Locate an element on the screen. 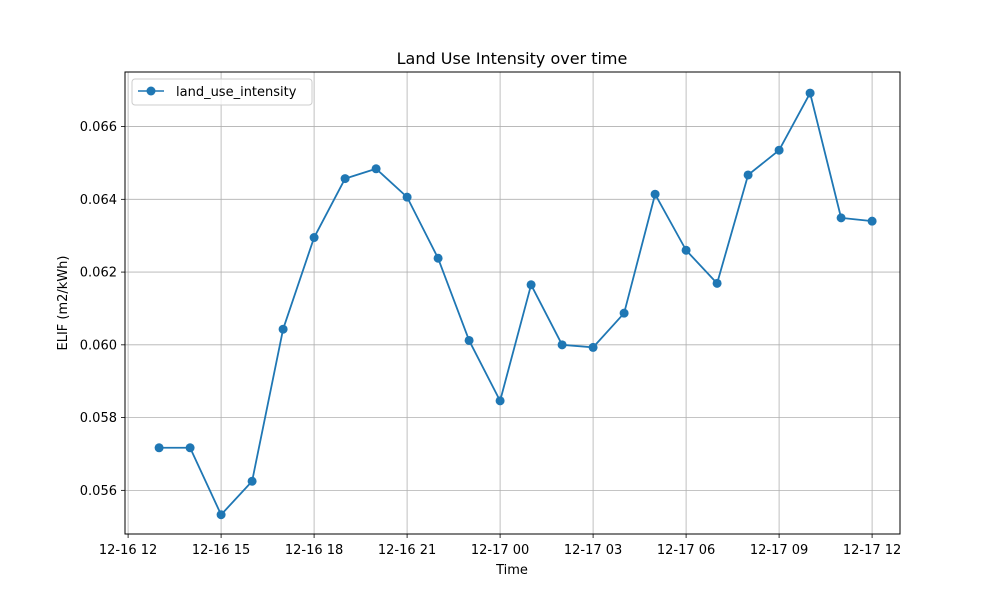 The width and height of the screenshot is (1000, 600). y-tick-label: 0.062 is located at coordinates (98, 273).